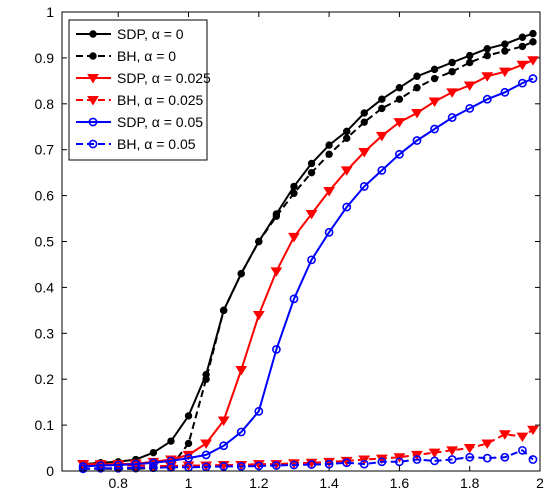 The image size is (554, 492). I want to click on legend-label: SDP, α = 0, so click(150, 34).